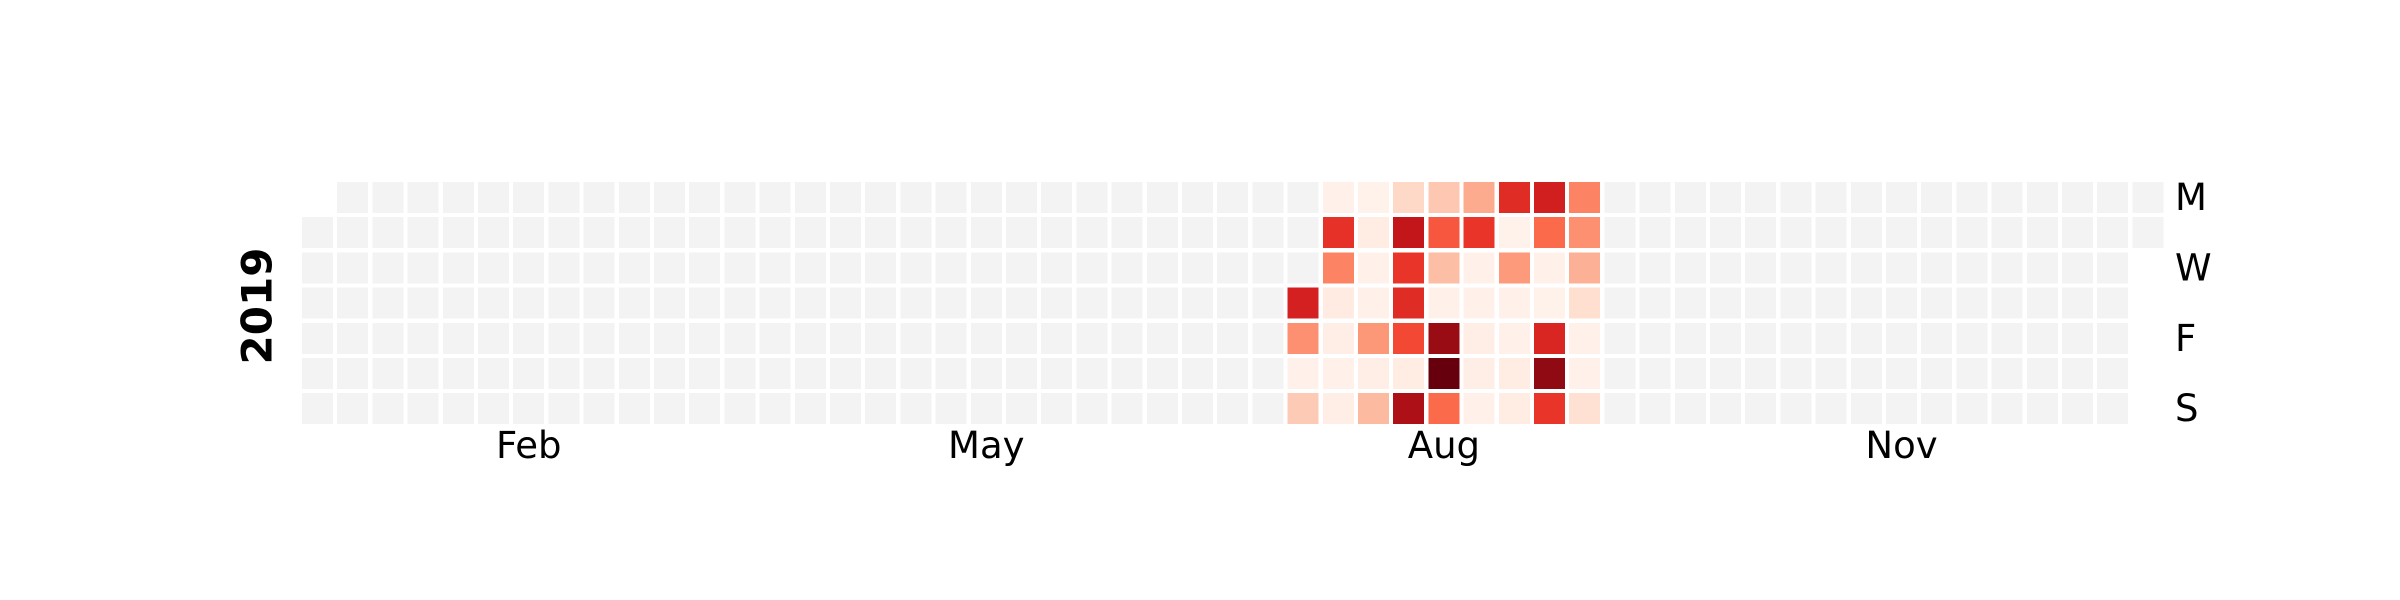 The height and width of the screenshot is (600, 2400). Describe the element at coordinates (1217, 445) in the screenshot. I see `month-labels: Feb May Aug Nov` at that location.